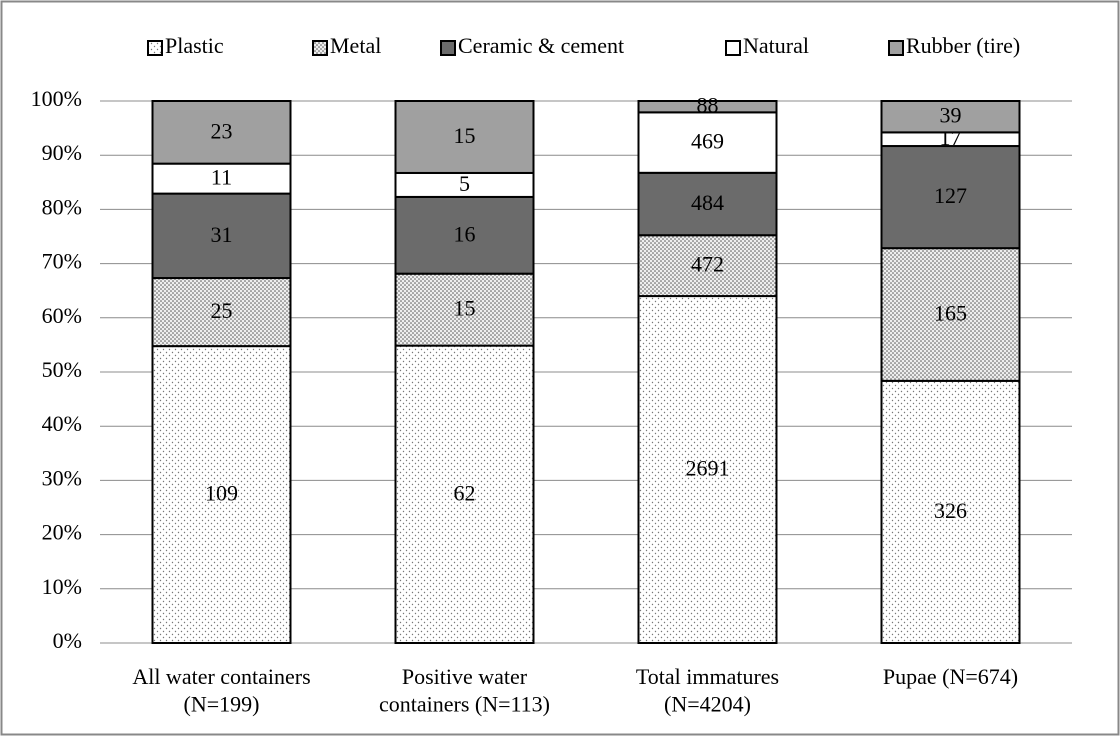 The height and width of the screenshot is (736, 1120). I want to click on data-label: 5, so click(464, 183).